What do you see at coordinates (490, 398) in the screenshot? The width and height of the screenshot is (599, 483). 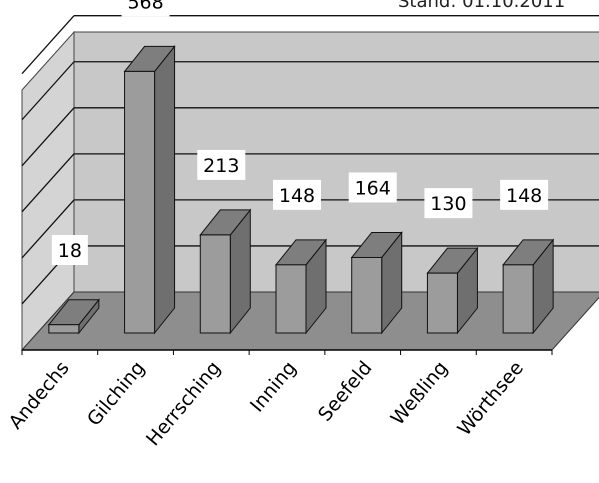 I see `x-tick-label-wörthsee: Wörthsee` at bounding box center [490, 398].